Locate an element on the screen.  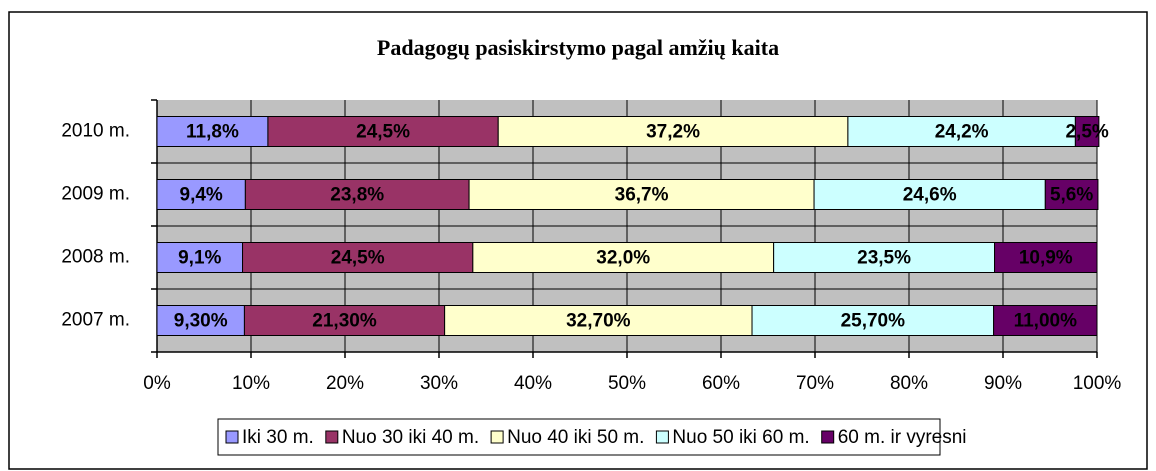
data-label: 36,7% is located at coordinates (642, 195).